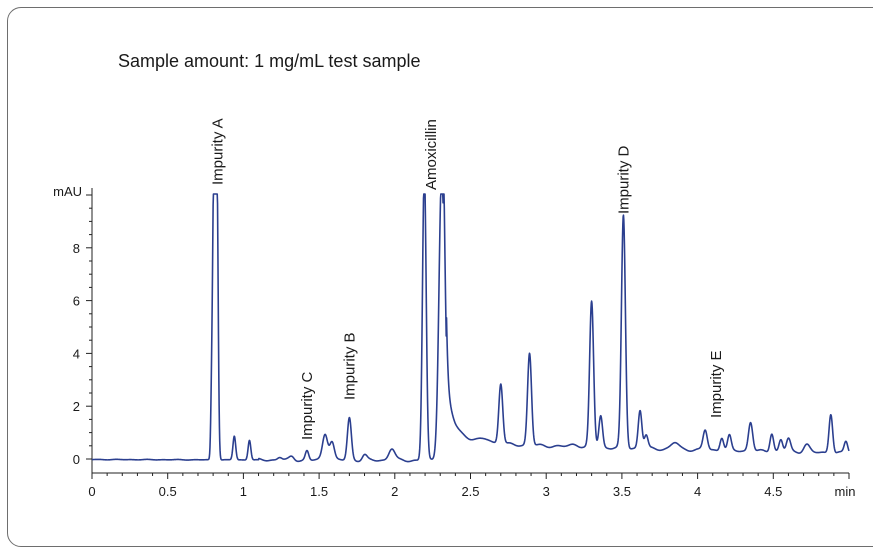 This screenshot has height=547, width=873. Describe the element at coordinates (91, 491) in the screenshot. I see `x-tick-label: 0` at that location.